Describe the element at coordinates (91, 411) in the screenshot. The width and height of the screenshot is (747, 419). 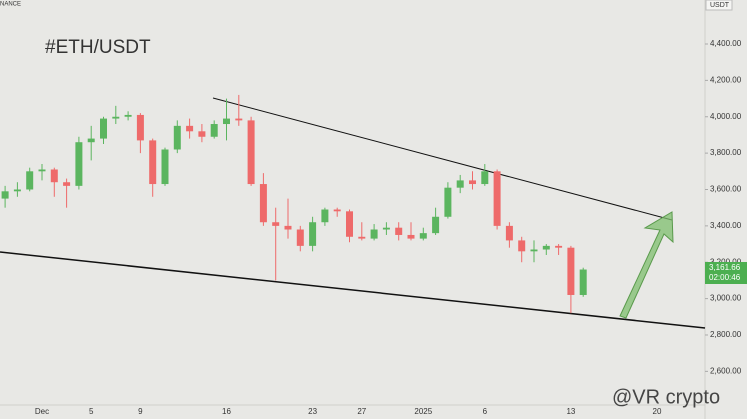
I see `x-tick-label: 5` at that location.